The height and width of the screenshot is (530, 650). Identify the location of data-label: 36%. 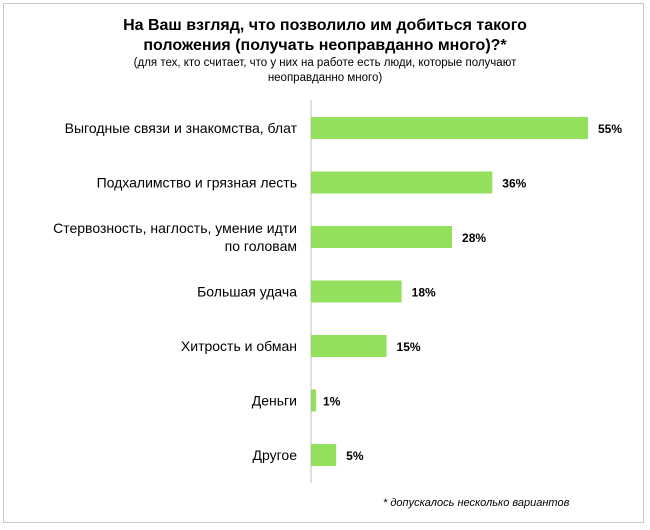
(514, 184).